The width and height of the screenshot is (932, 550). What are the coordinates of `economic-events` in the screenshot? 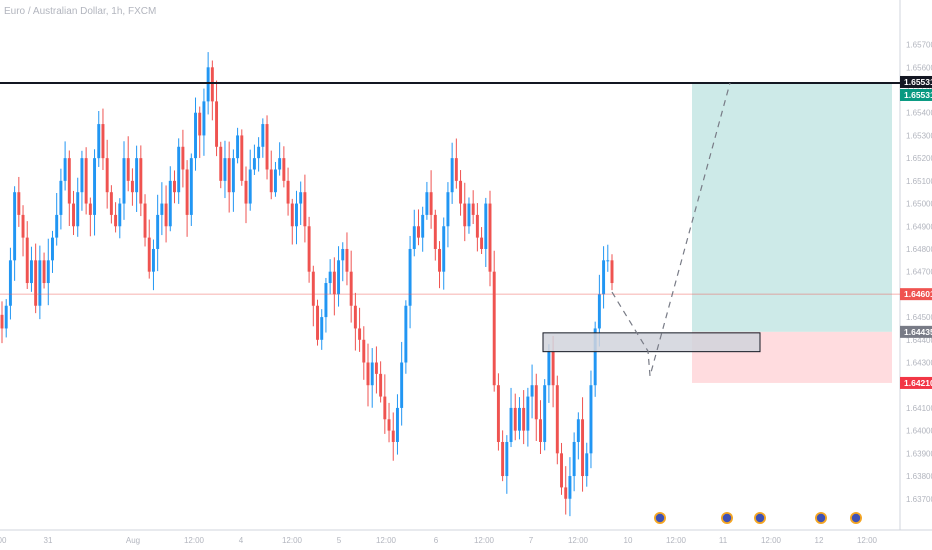 It's located at (758, 518).